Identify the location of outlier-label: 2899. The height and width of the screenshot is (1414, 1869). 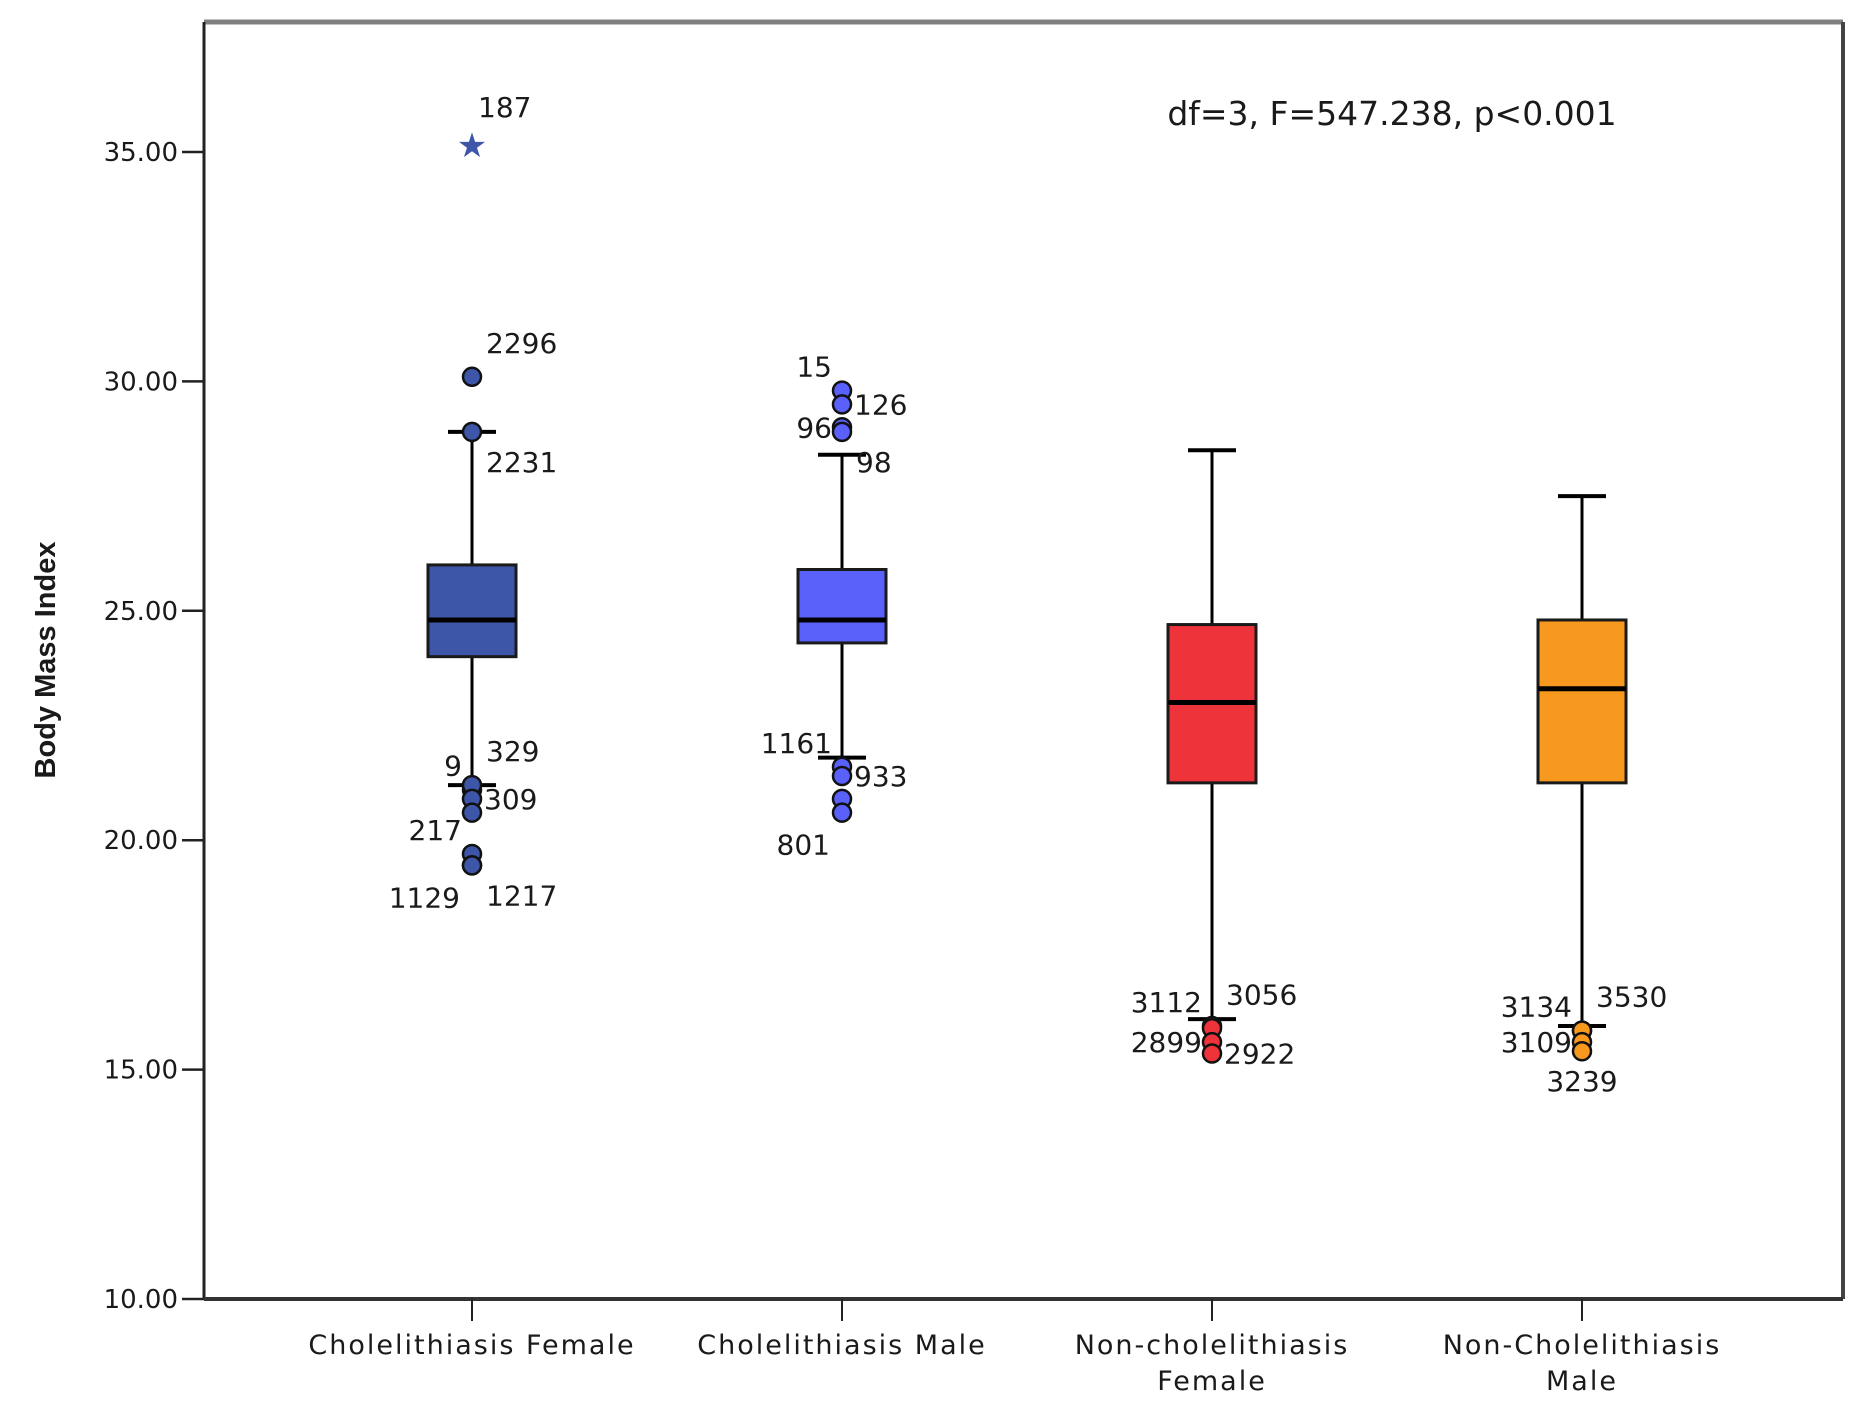
(1166, 1042).